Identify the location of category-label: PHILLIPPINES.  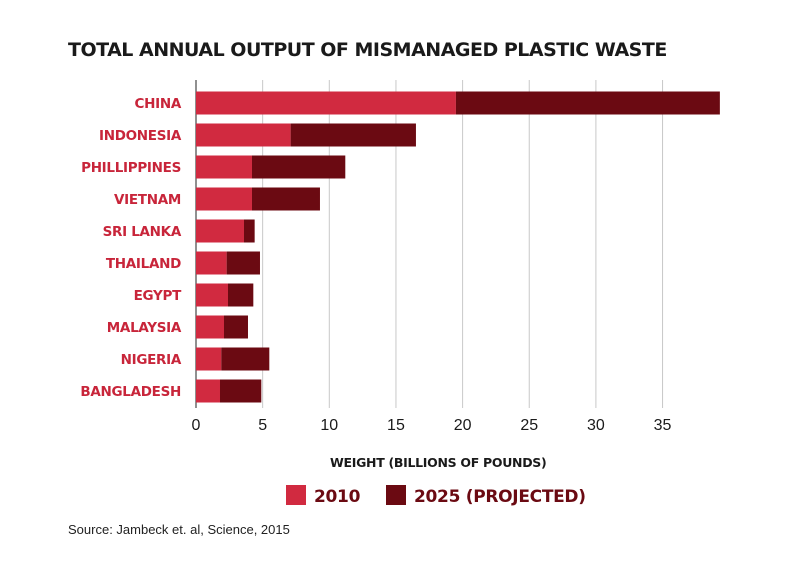
(131, 168).